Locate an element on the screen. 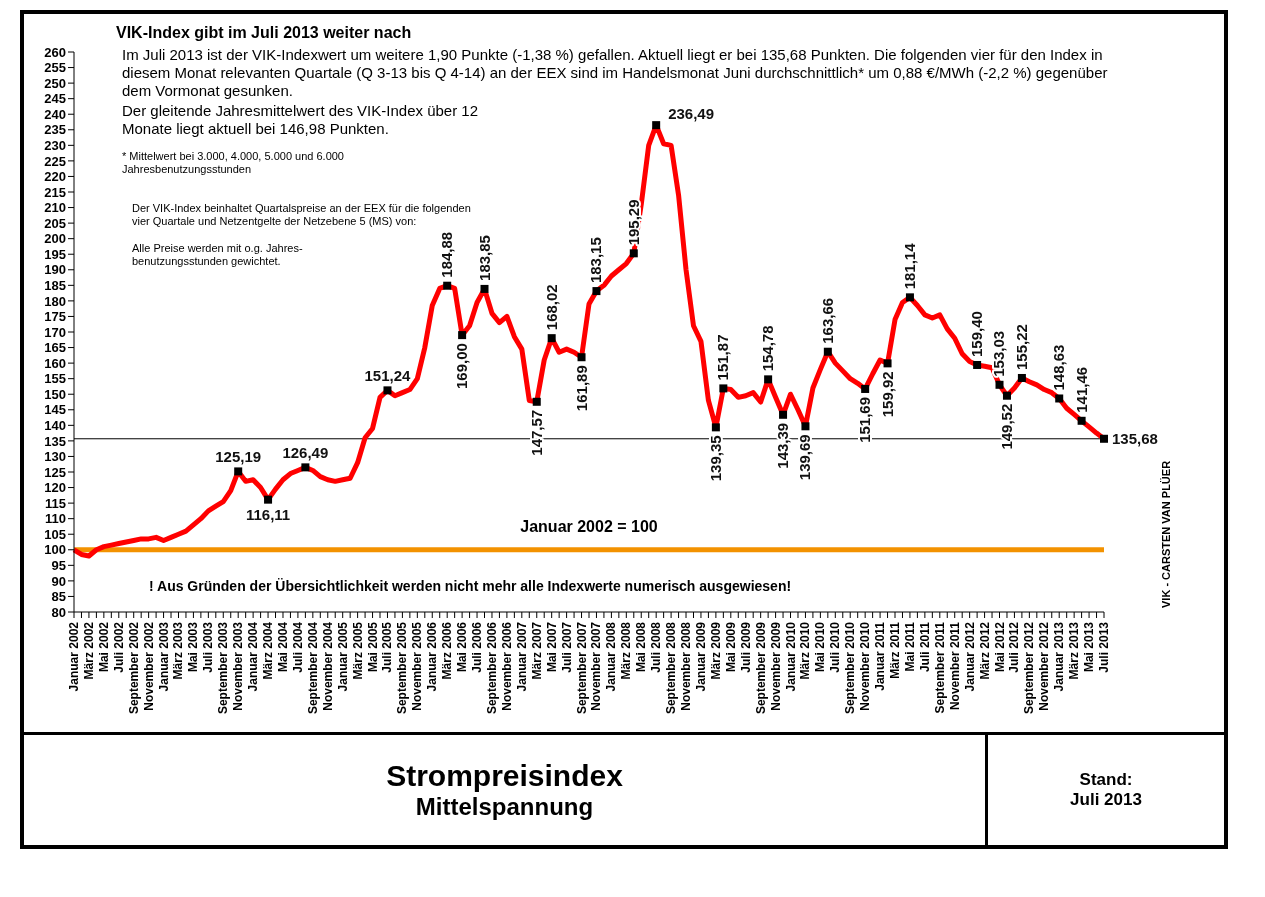  x-tick-label: März 2002 is located at coordinates (88, 650).